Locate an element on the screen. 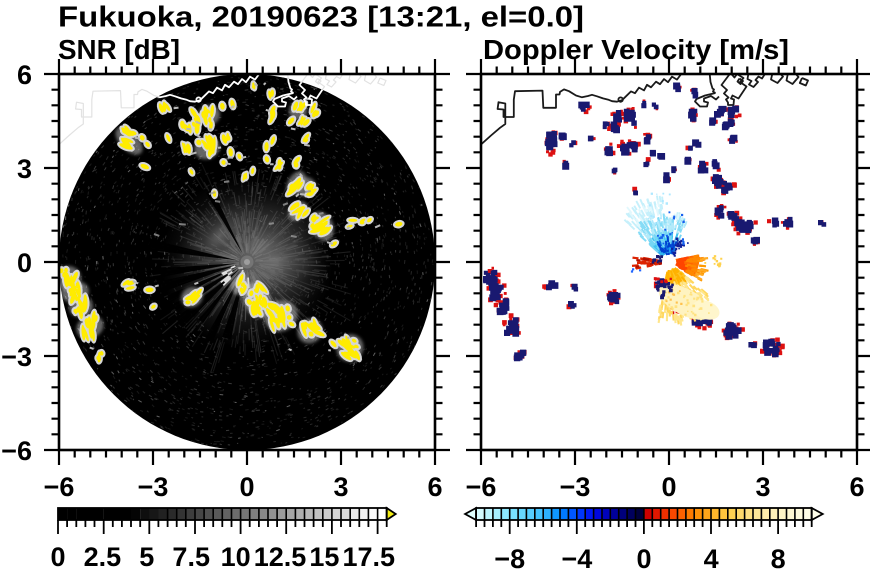 This screenshot has width=870, height=570. svg-text: 7.5 is located at coordinates (191, 556).